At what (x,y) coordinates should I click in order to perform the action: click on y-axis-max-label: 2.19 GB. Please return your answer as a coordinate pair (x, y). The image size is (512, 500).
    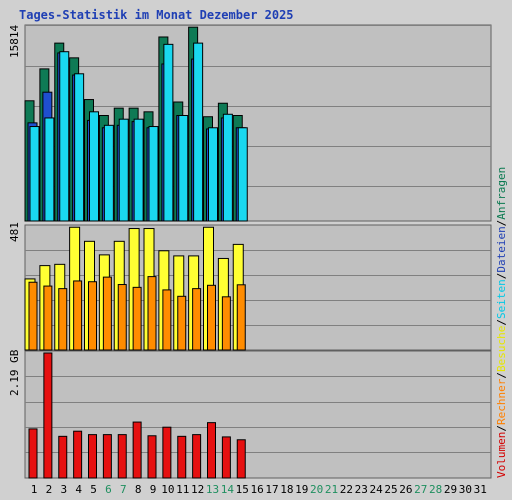
    Looking at the image, I should click on (14, 372).